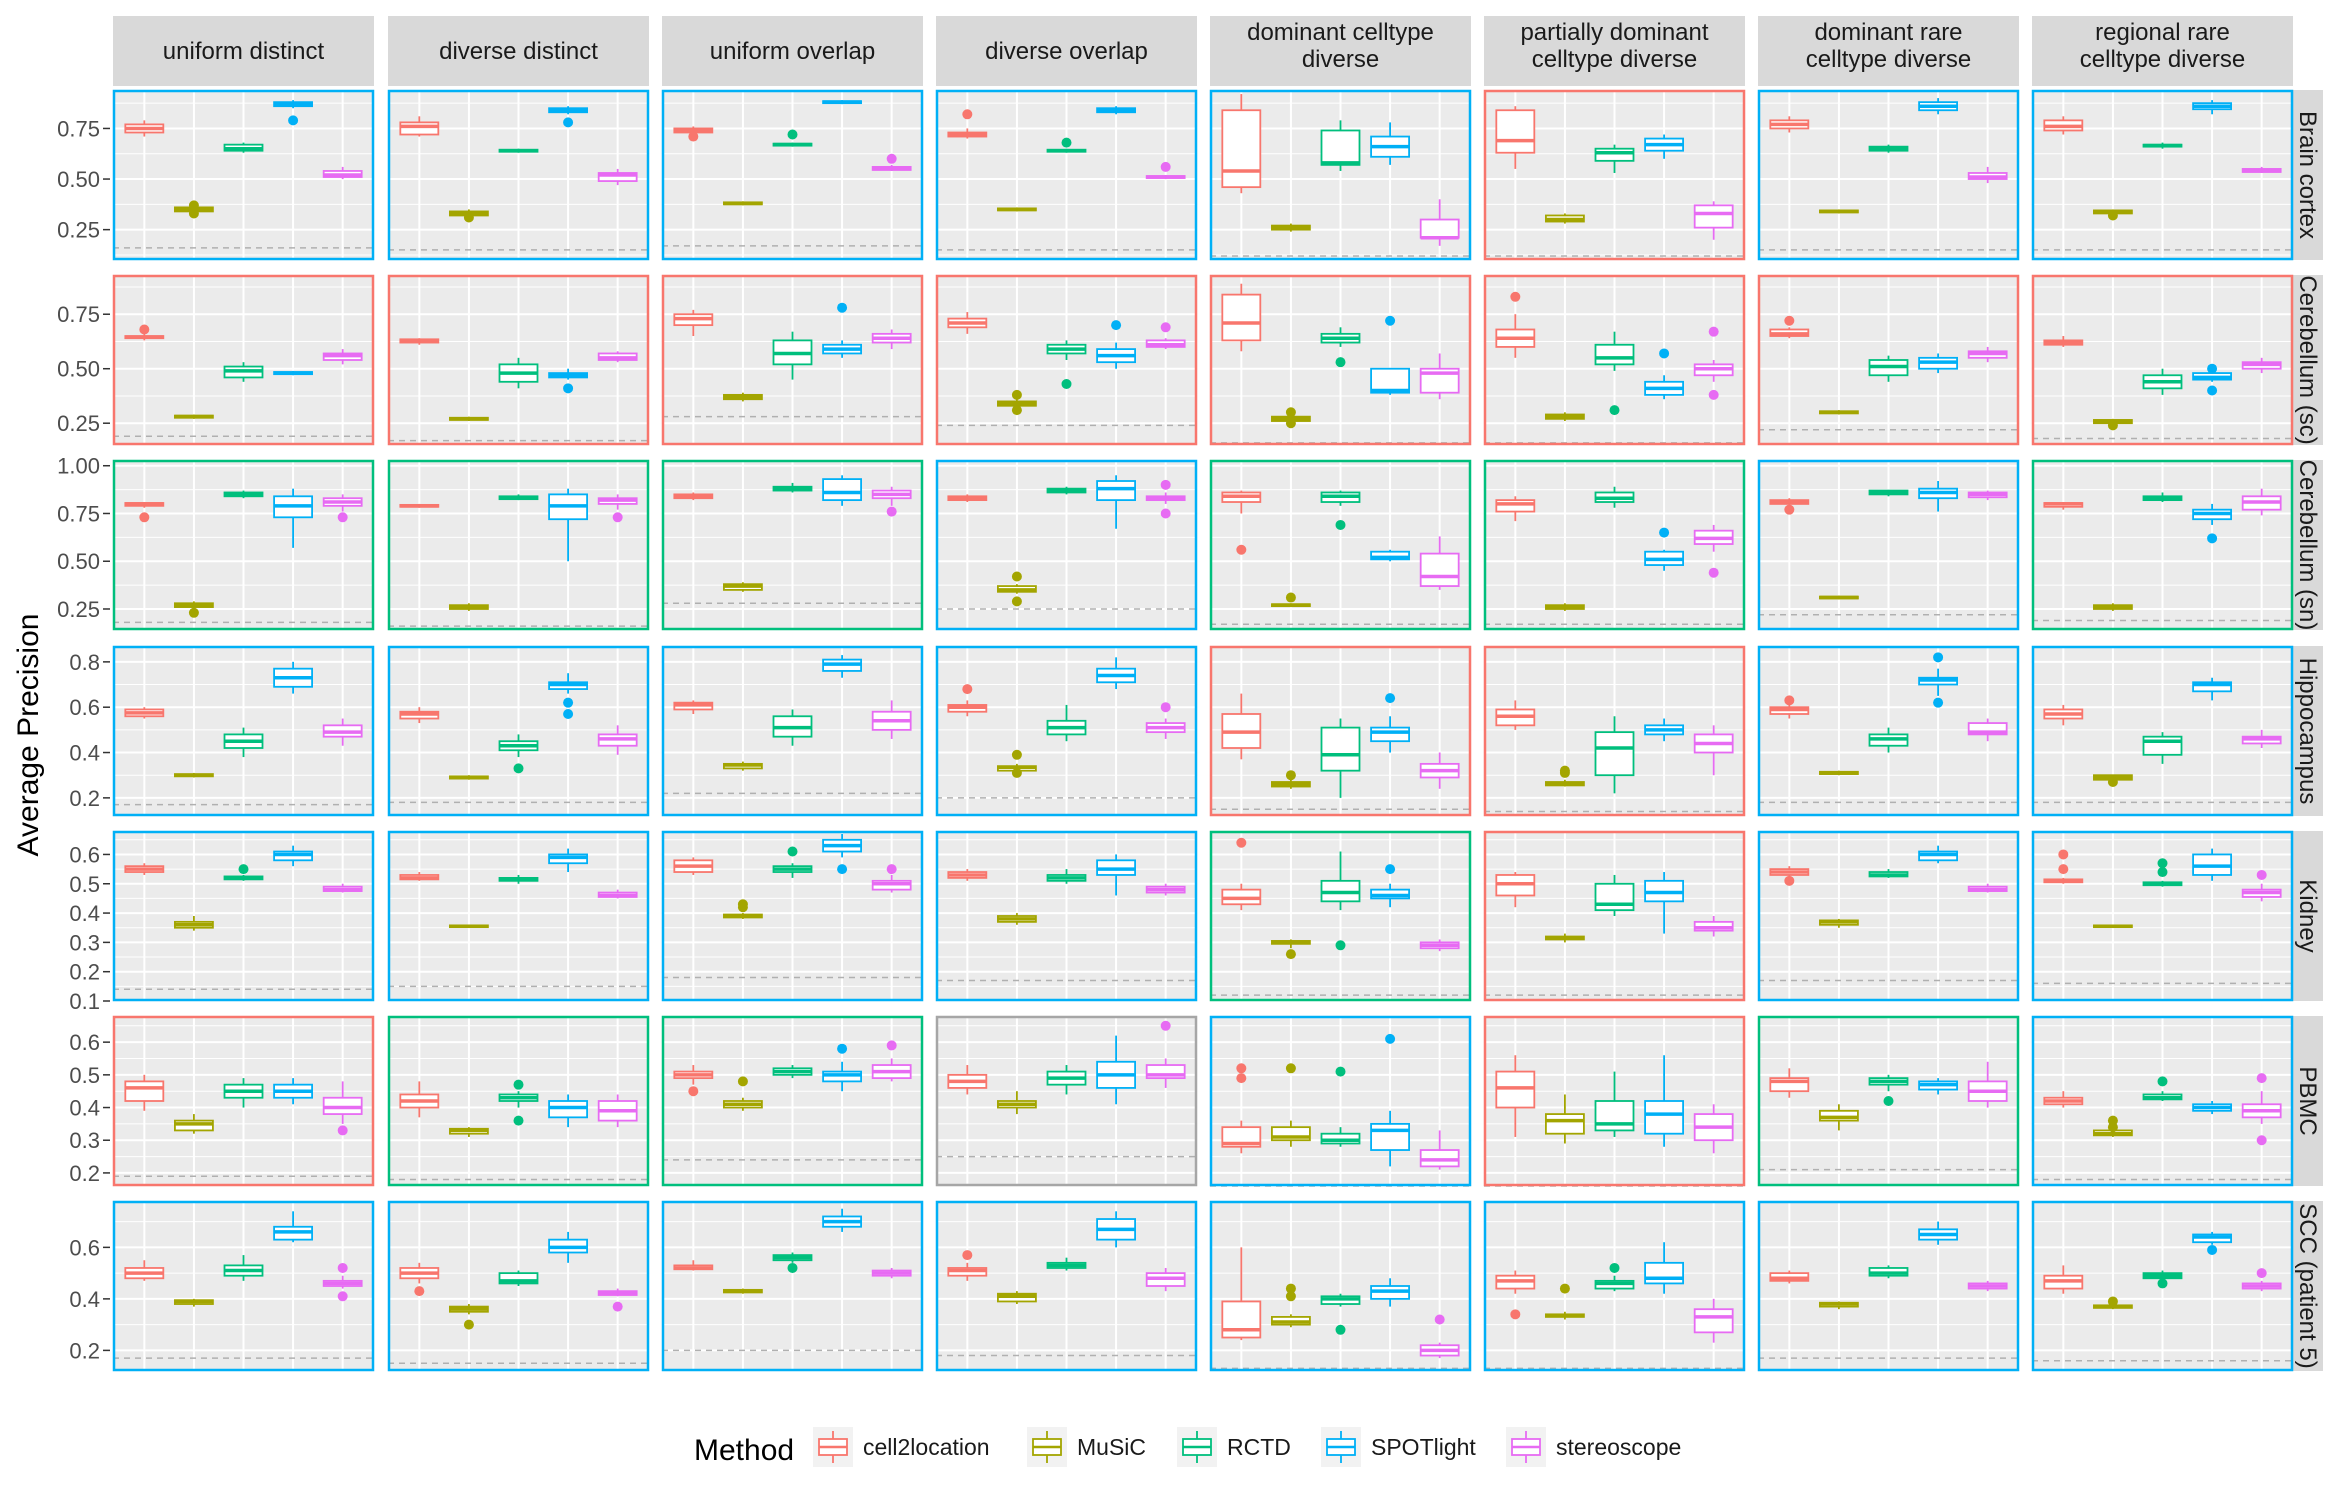 This screenshot has width=2338, height=1496. Describe the element at coordinates (84, 913) in the screenshot. I see `y-tick-label: 0.4` at that location.